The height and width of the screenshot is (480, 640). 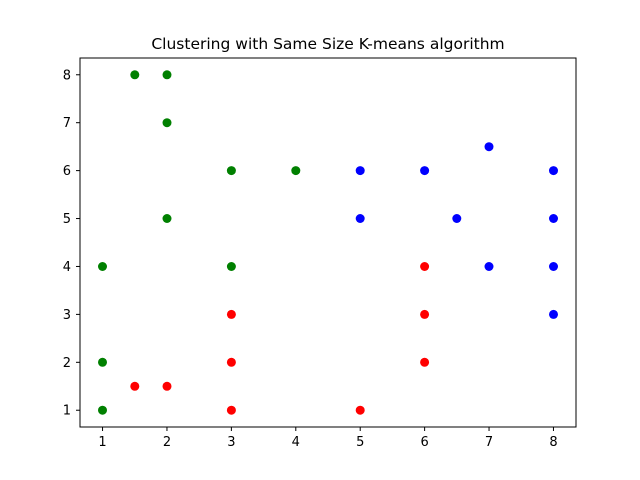 I want to click on x-tick-label: 8, so click(x=553, y=442).